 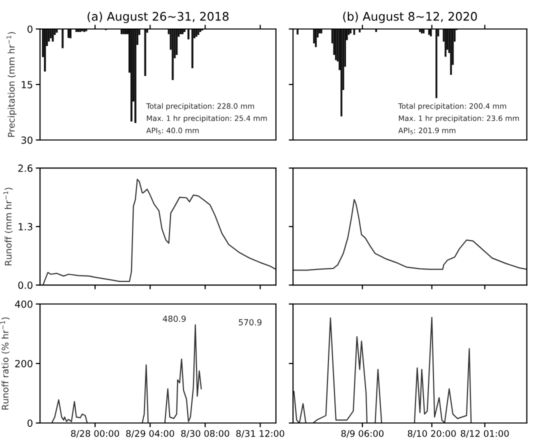 I want to click on y-tick-label: 30, so click(x=26, y=140).